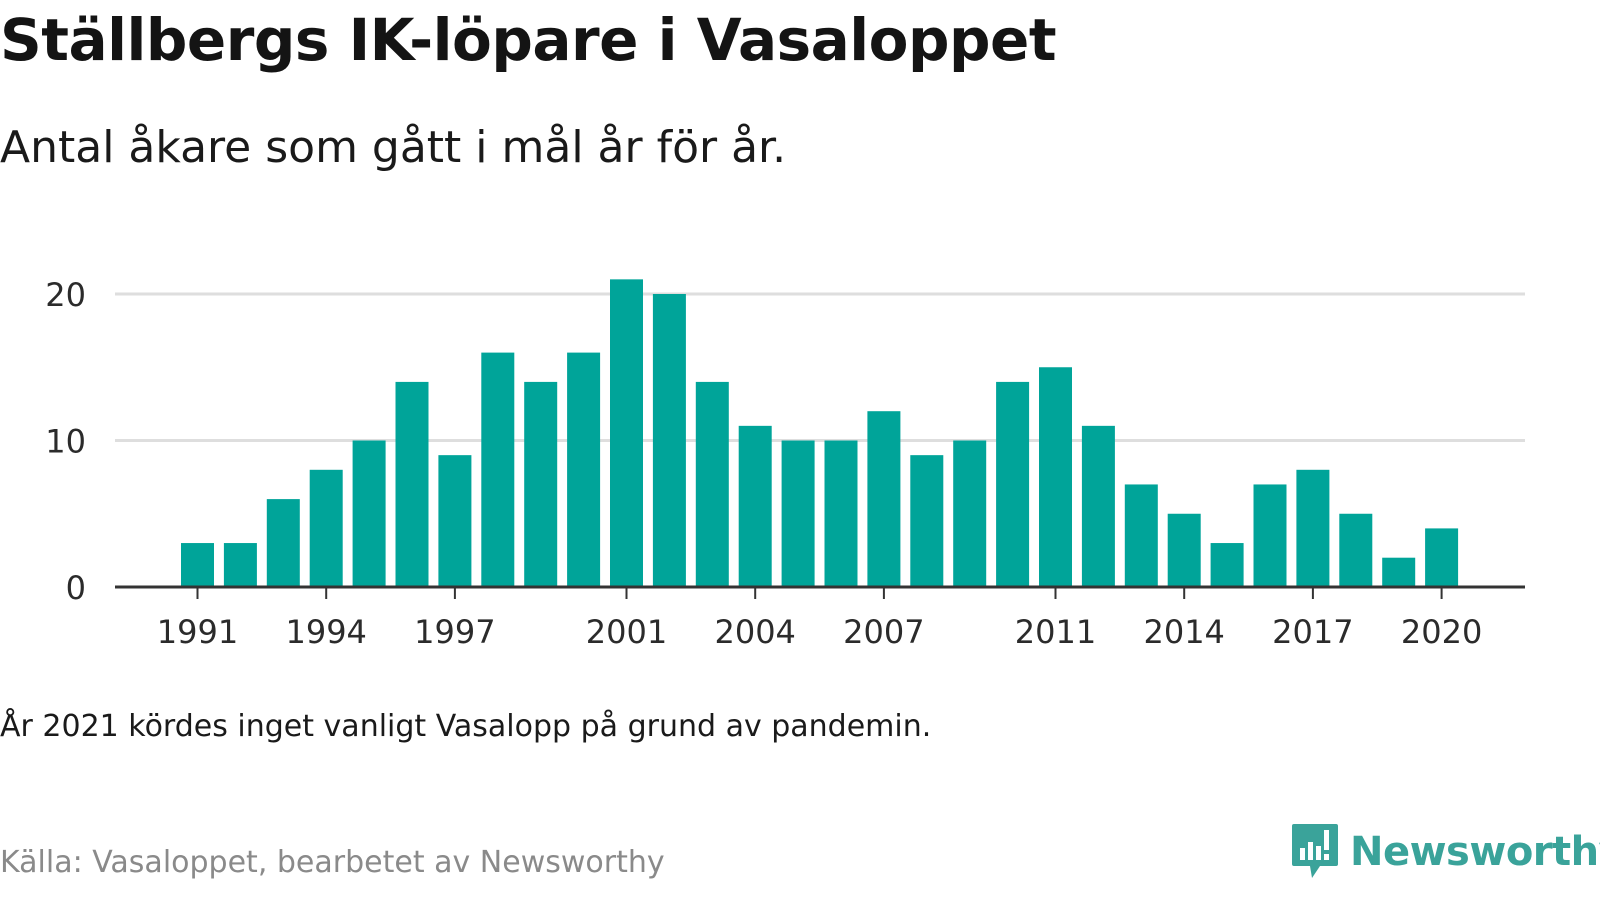  I want to click on bar-2008, so click(927, 521).